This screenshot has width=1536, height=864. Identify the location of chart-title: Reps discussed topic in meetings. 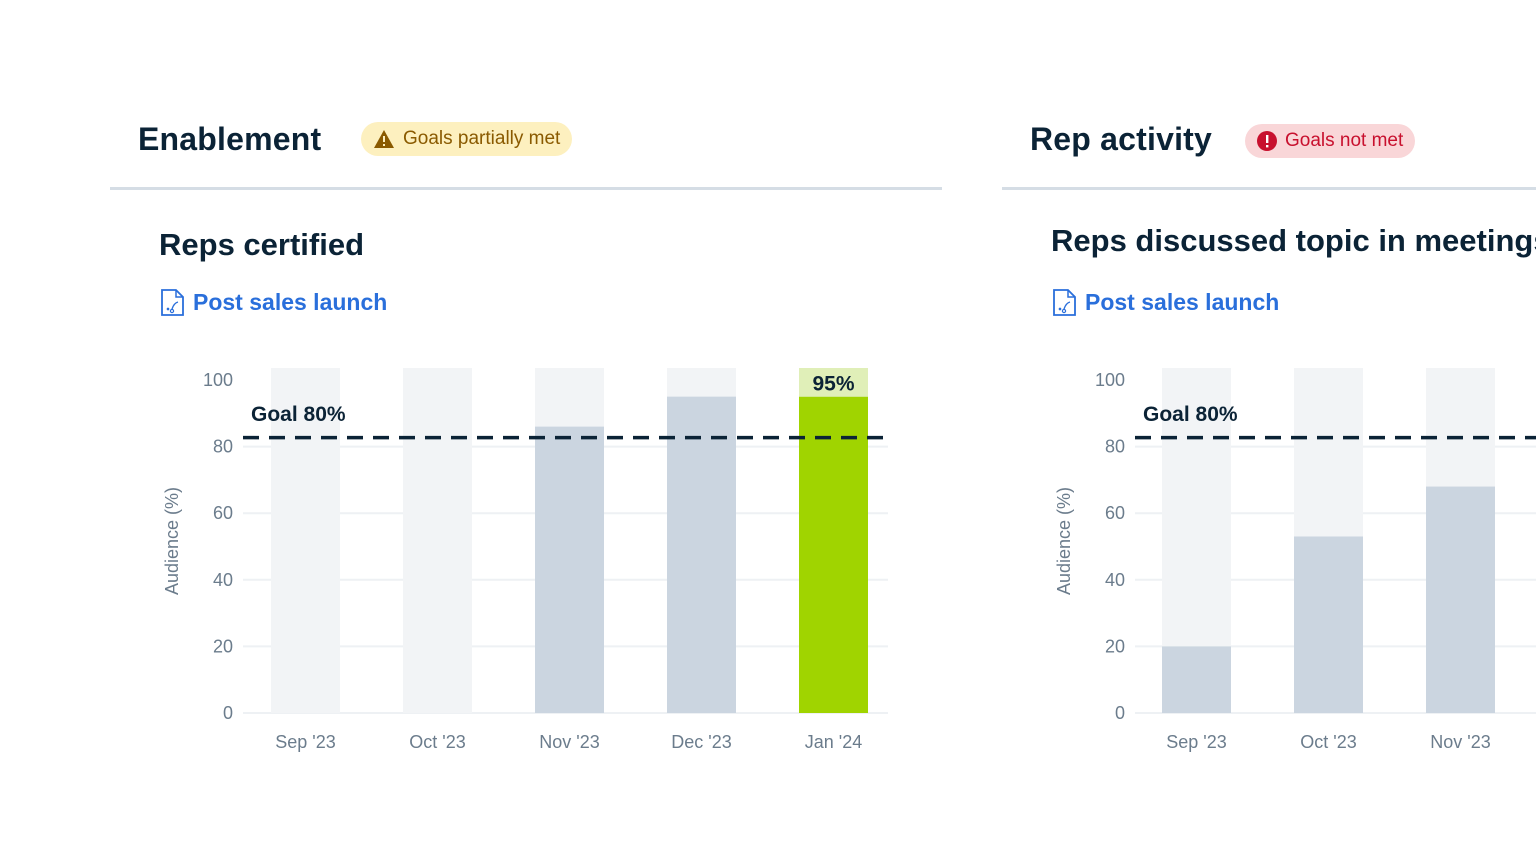
(1293, 240).